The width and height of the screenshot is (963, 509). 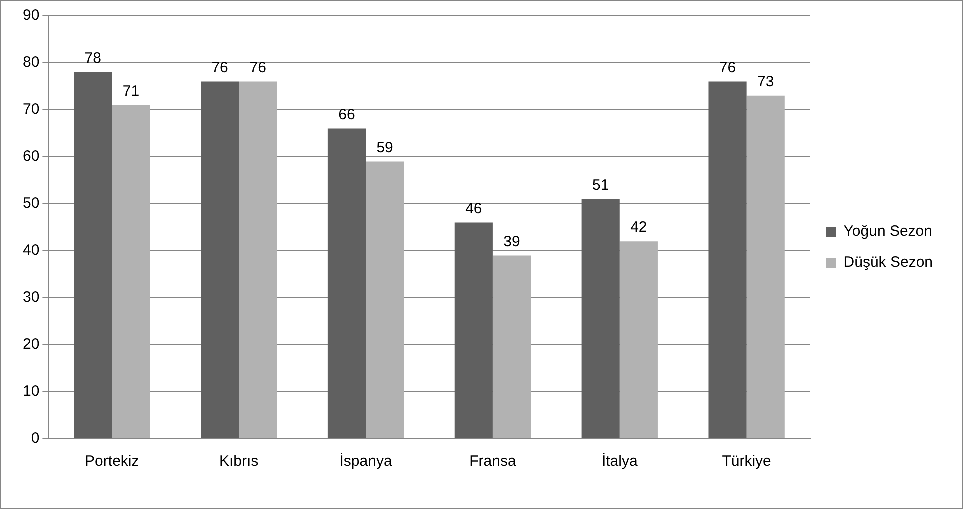 I want to click on data-label: 78, so click(x=93, y=59).